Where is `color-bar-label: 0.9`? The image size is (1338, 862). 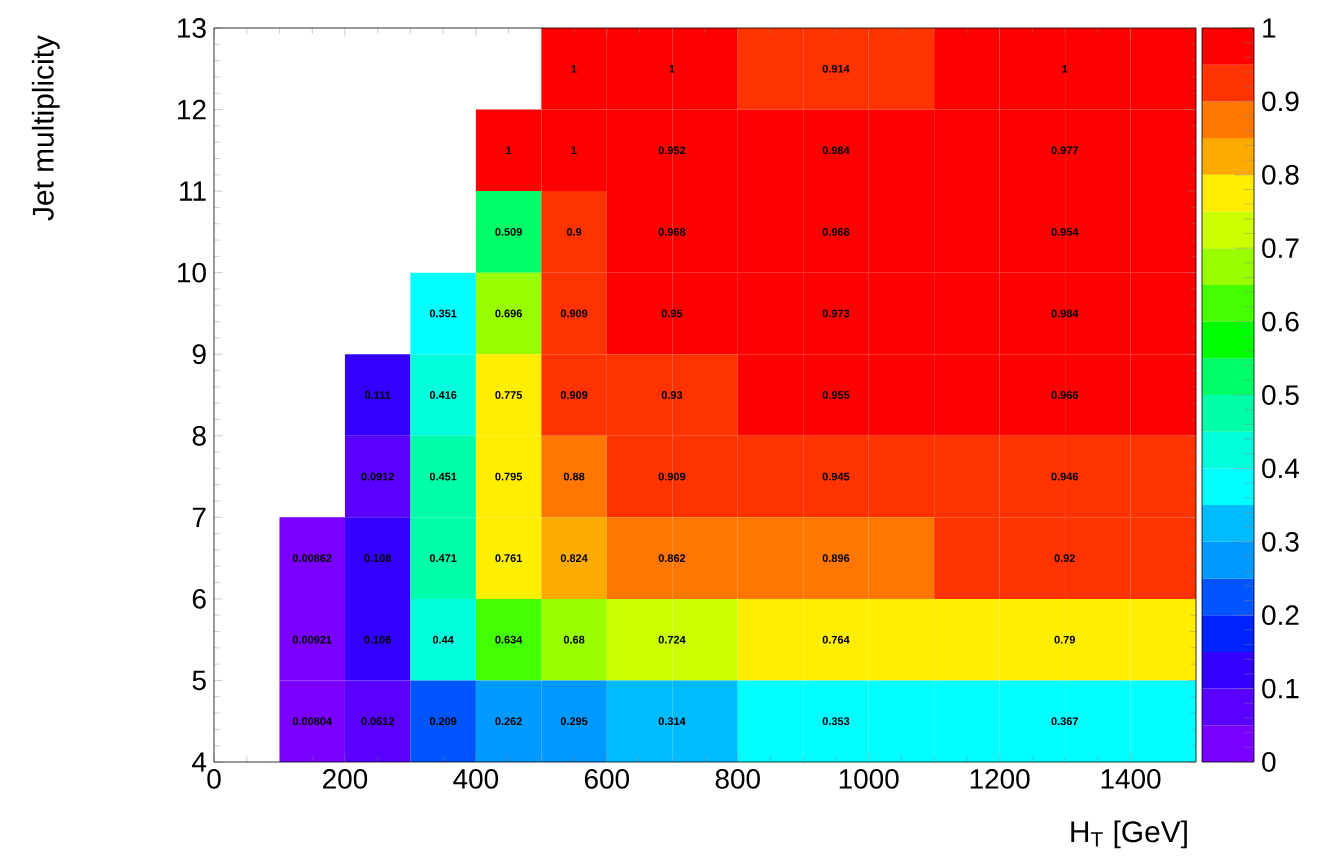 color-bar-label: 0.9 is located at coordinates (1280, 101).